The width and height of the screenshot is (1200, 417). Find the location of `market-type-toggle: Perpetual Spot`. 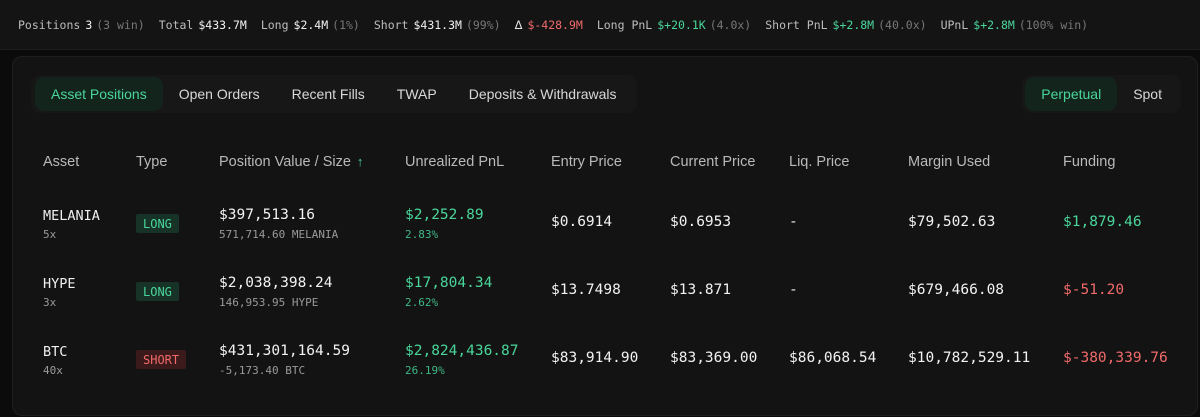

market-type-toggle: Perpetual Spot is located at coordinates (1101, 94).